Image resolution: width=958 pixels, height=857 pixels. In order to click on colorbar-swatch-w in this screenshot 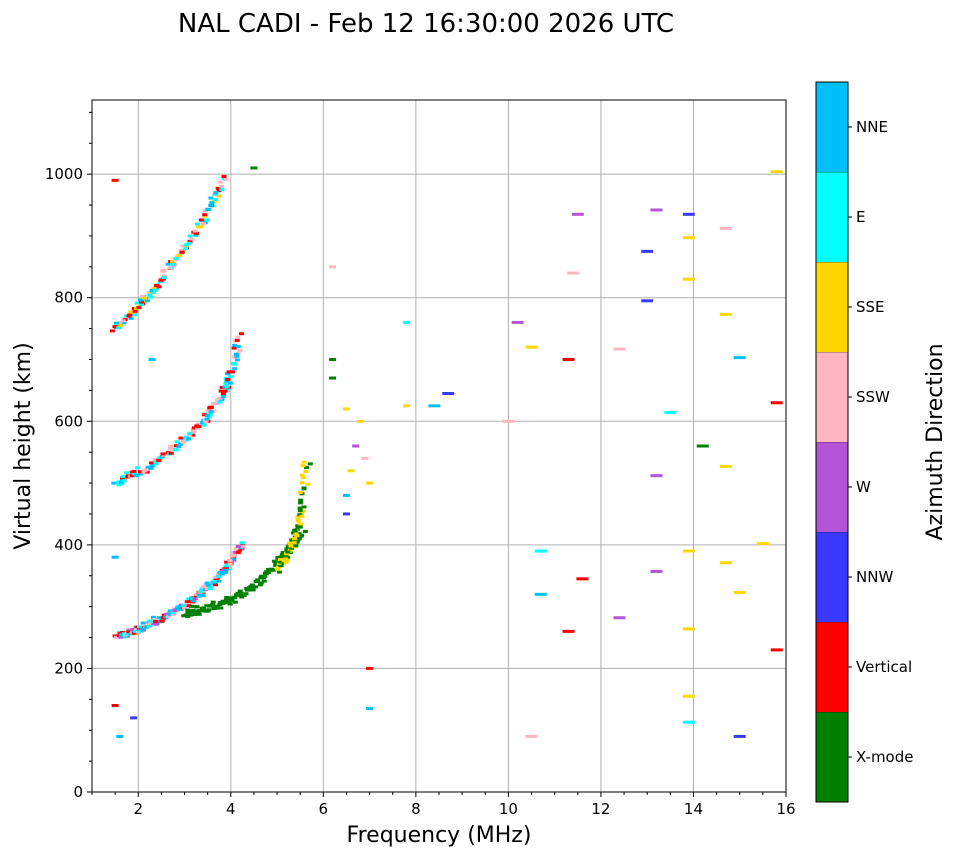, I will do `click(832, 487)`.